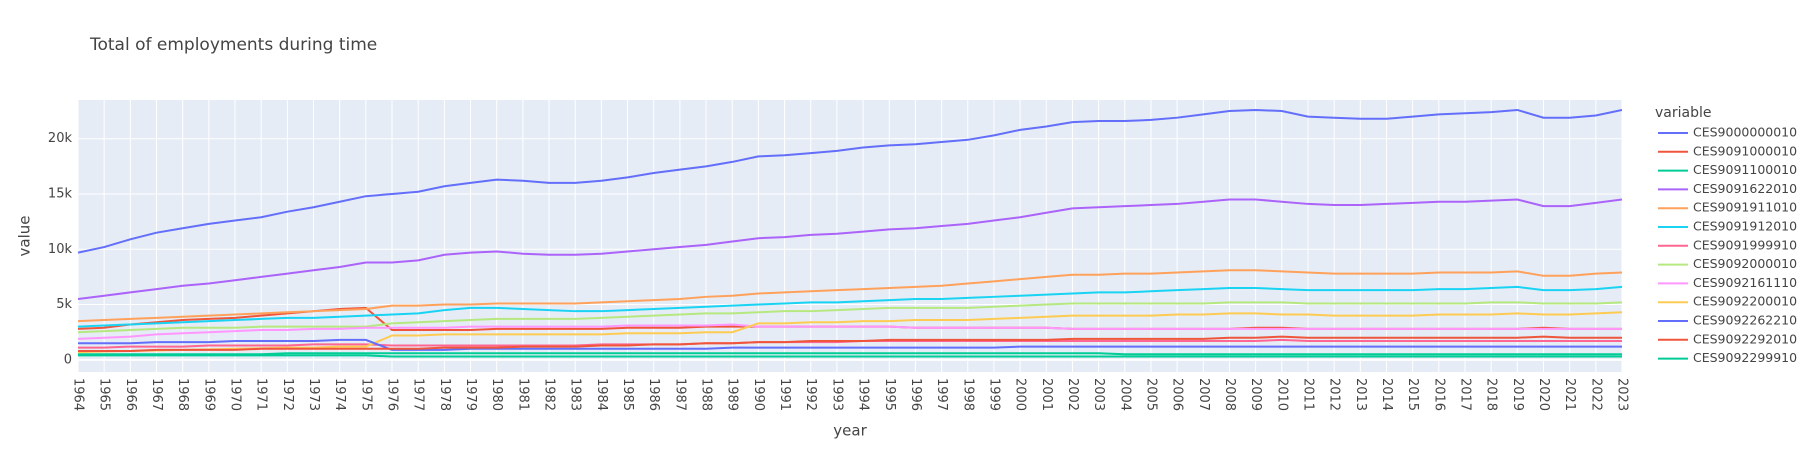  What do you see at coordinates (1307, 394) in the screenshot?
I see `x-tick-label: 2011` at bounding box center [1307, 394].